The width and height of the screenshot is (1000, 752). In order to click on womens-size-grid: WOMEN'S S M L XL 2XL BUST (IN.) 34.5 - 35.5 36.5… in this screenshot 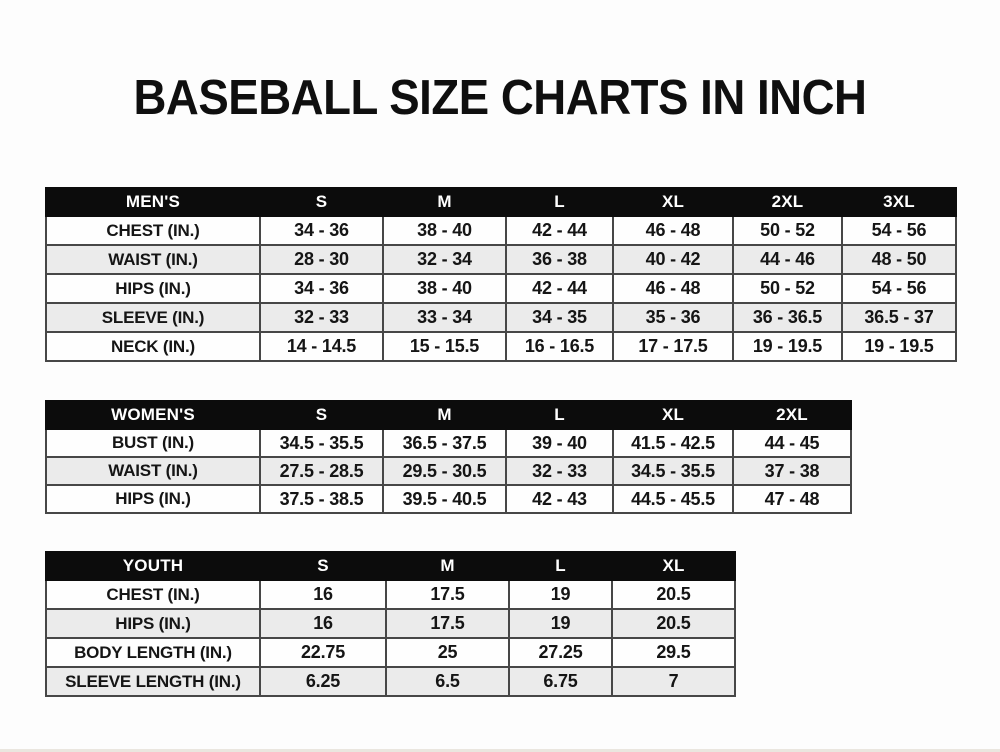, I will do `click(448, 457)`.